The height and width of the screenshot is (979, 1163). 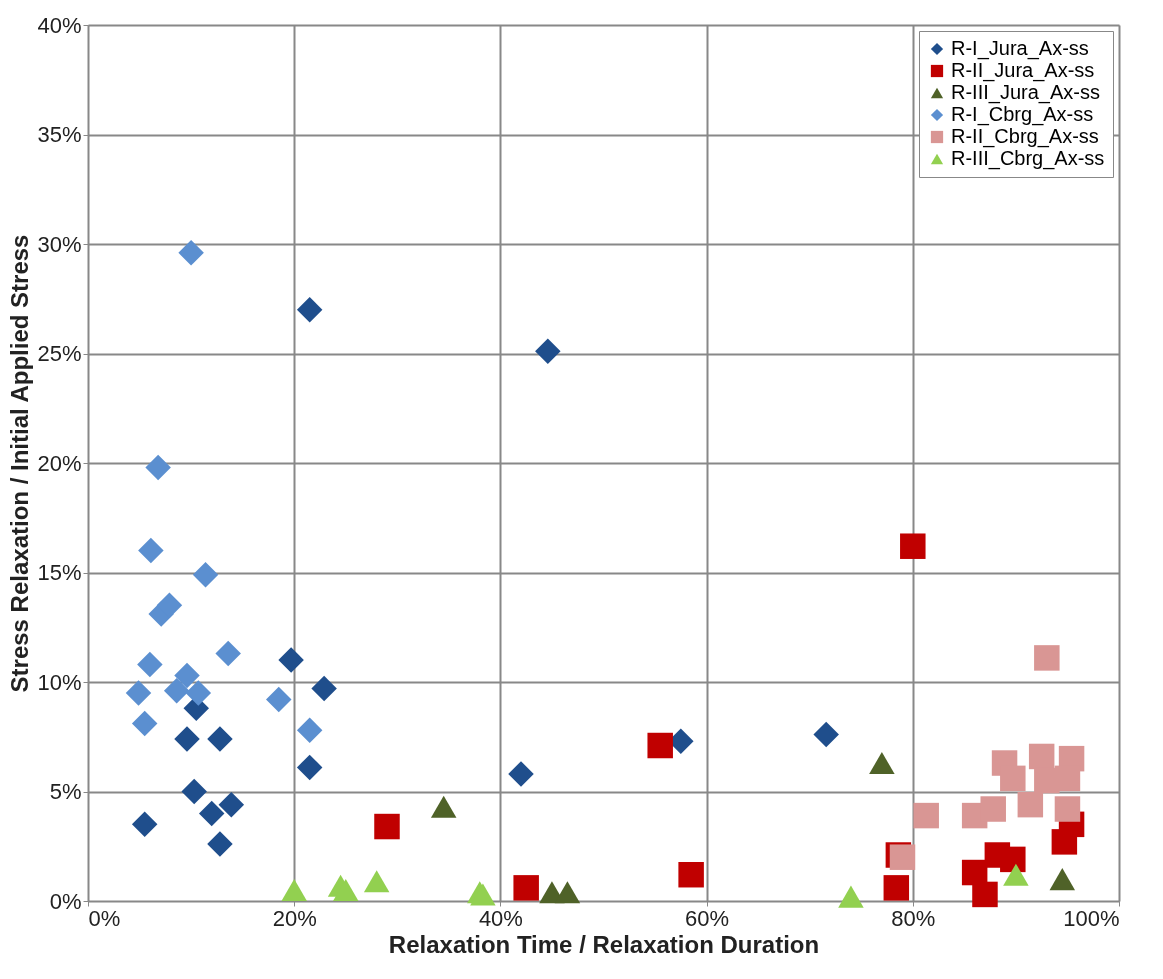 What do you see at coordinates (65, 901) in the screenshot?
I see `y-tick-label: 0%` at bounding box center [65, 901].